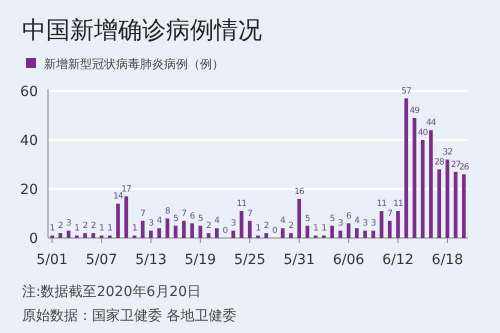 The width and height of the screenshot is (500, 333). What do you see at coordinates (142, 30) in the screenshot?
I see `chart-title: 中国新增确诊病例情况` at bounding box center [142, 30].